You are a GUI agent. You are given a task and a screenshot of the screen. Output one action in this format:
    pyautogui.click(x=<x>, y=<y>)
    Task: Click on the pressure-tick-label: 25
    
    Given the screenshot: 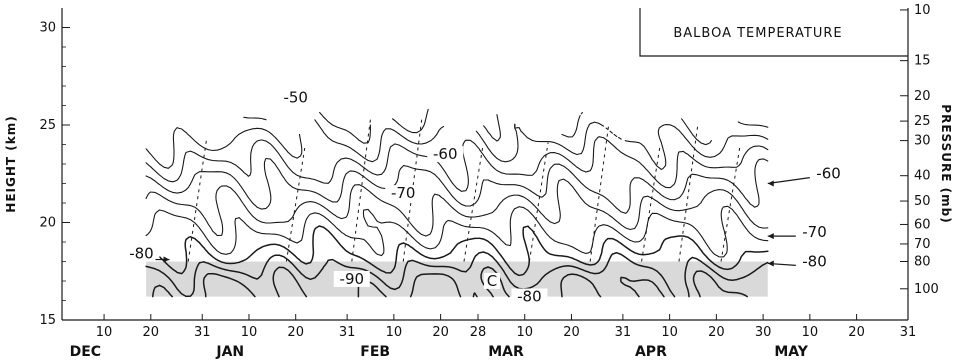 What is the action you would take?
    pyautogui.click(x=922, y=121)
    